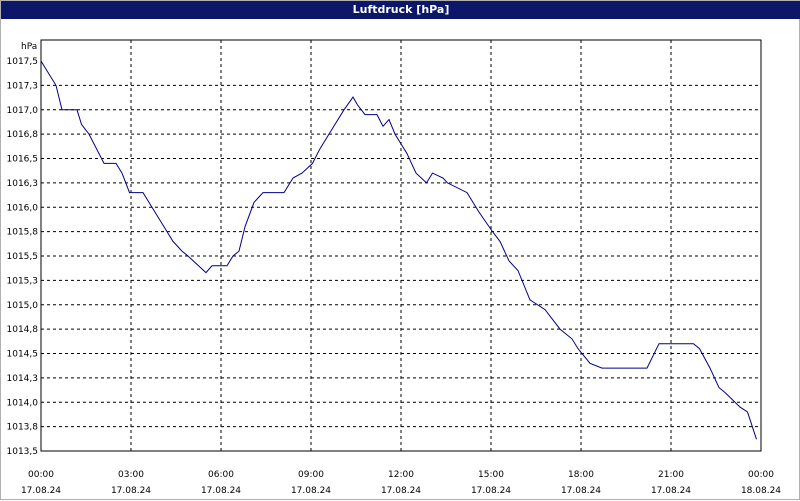  I want to click on chart-title: Luftdruck [hPa], so click(400, 10).